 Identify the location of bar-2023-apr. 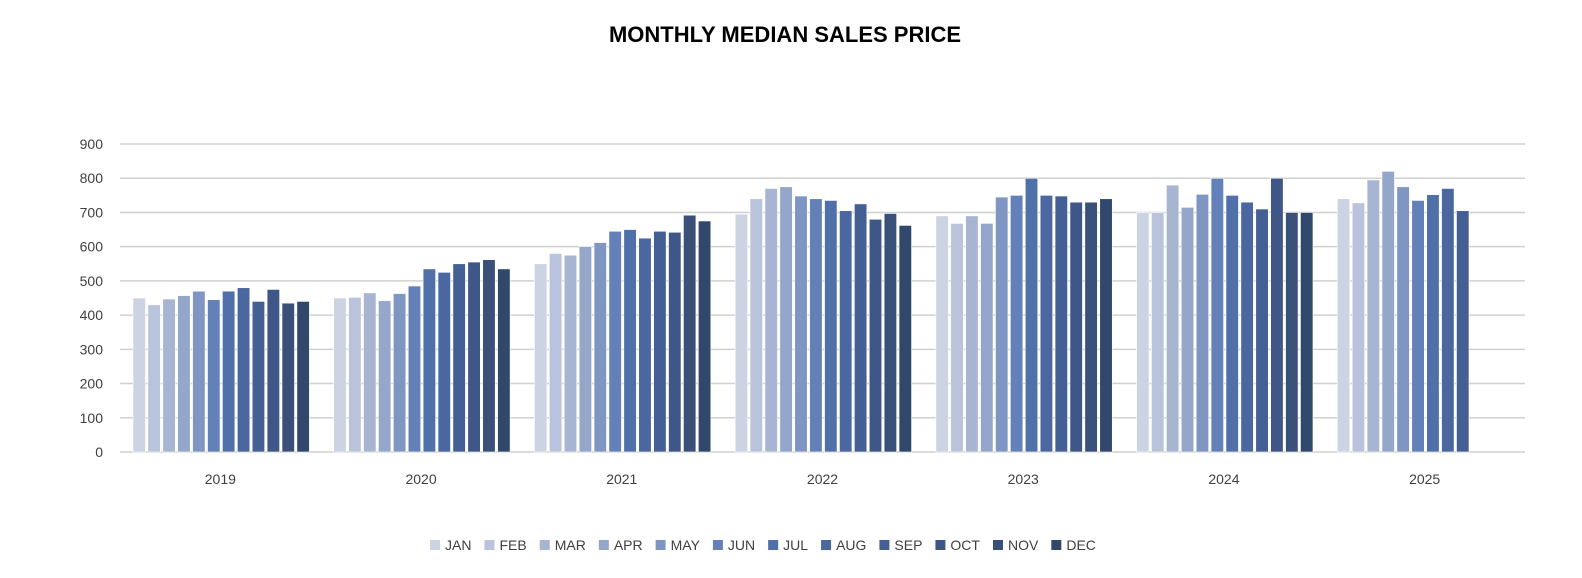
(987, 338).